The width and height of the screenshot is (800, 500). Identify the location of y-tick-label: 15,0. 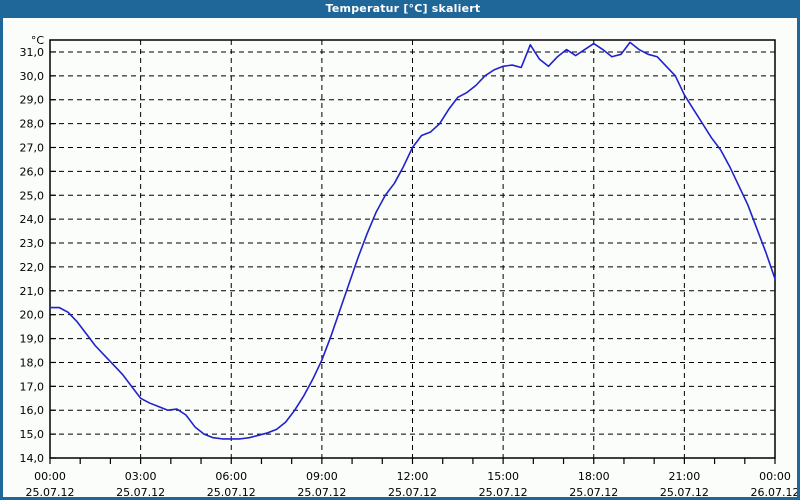
(32, 434).